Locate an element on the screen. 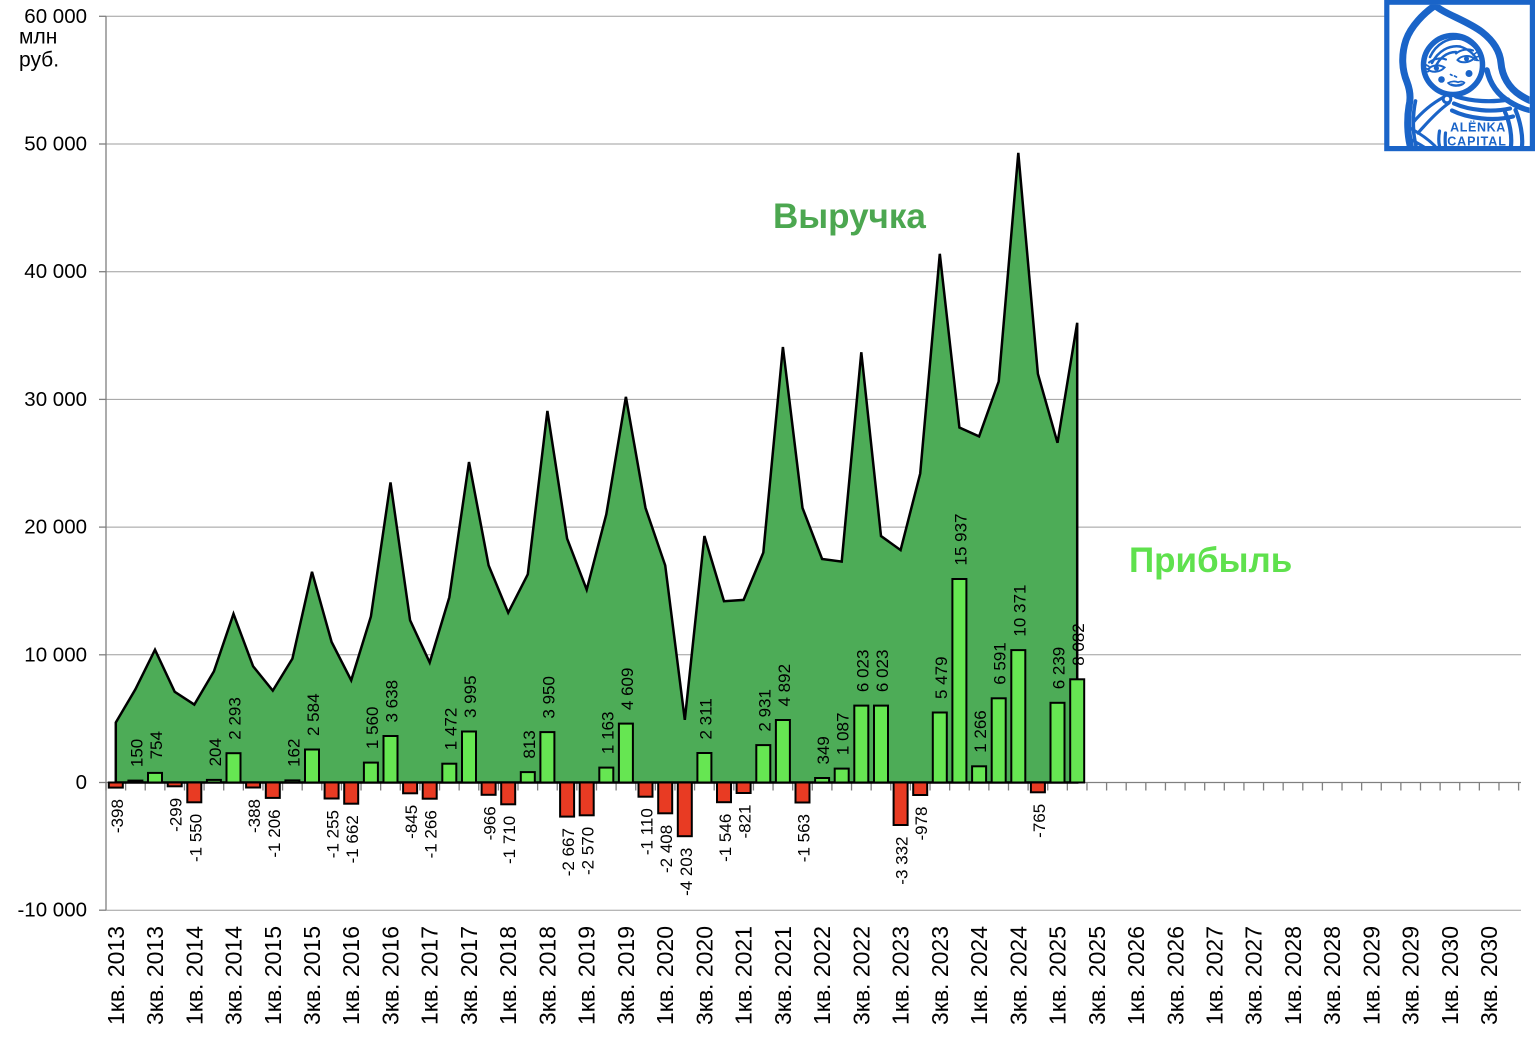 The width and height of the screenshot is (1536, 1039). svg-text: 1кв. 2022 is located at coordinates (822, 975).